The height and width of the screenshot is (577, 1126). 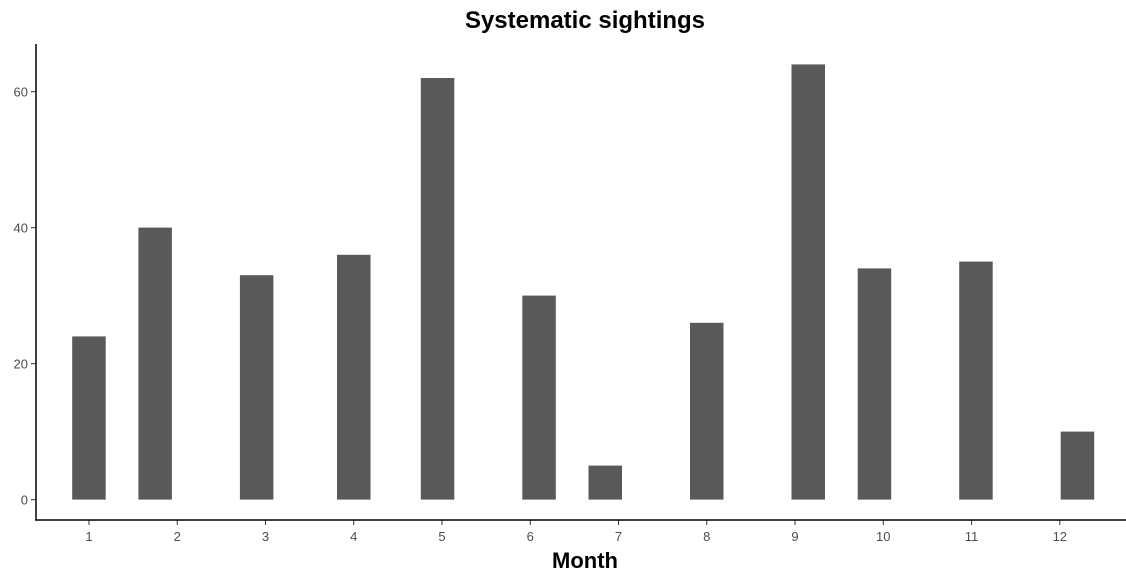 I want to click on chart-title: Systematic sightings, so click(x=585, y=20).